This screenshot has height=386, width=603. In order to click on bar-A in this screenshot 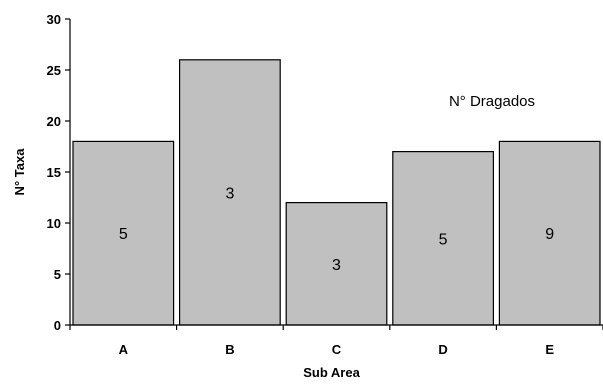, I will do `click(123, 233)`.